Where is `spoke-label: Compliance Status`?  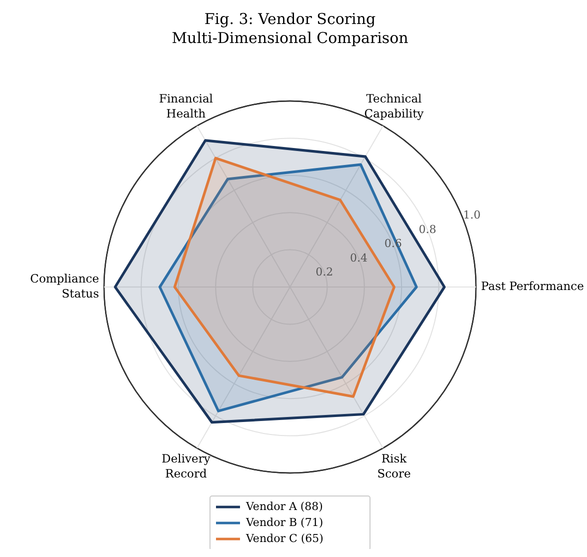 spoke-label: Compliance Status is located at coordinates (65, 285).